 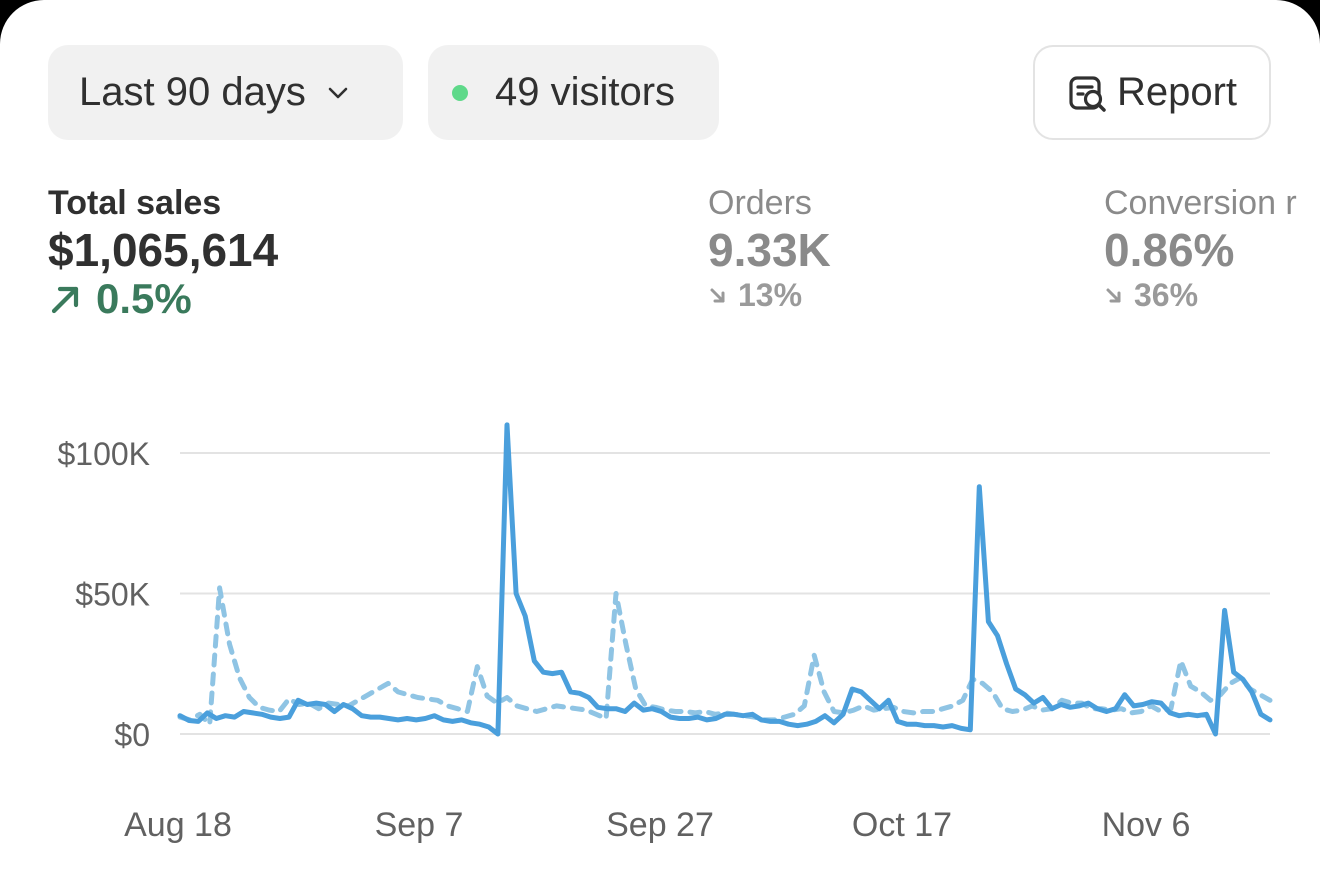 I want to click on metric-delta: 36%, so click(x=1166, y=295).